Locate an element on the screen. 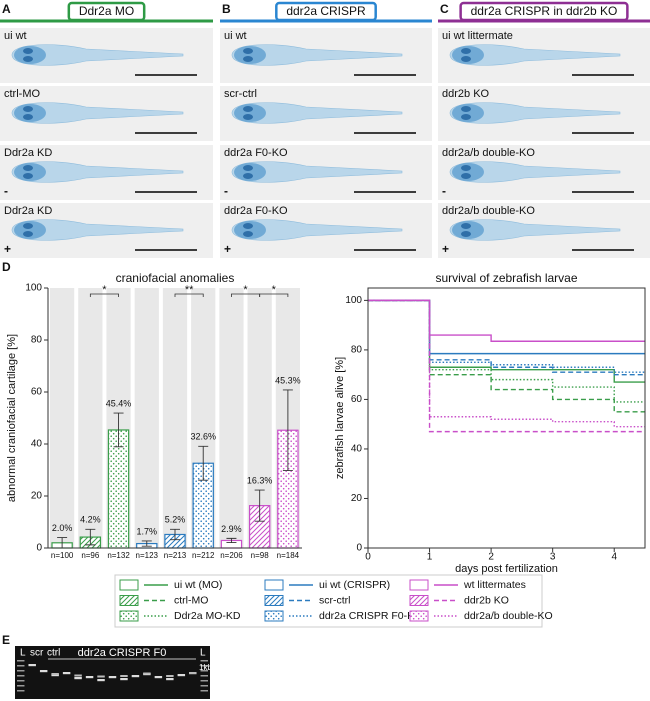  image-label: ctrl-MO is located at coordinates (22, 94).